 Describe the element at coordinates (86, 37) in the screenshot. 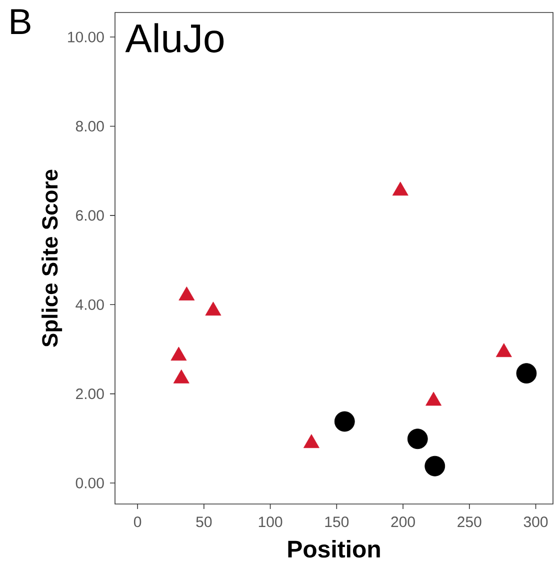

I see `y-tick-label: 10.00` at that location.